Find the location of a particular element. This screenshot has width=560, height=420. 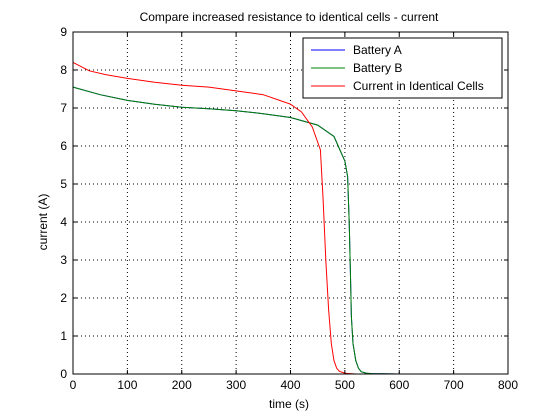

x-tick-label: 500 is located at coordinates (345, 385).